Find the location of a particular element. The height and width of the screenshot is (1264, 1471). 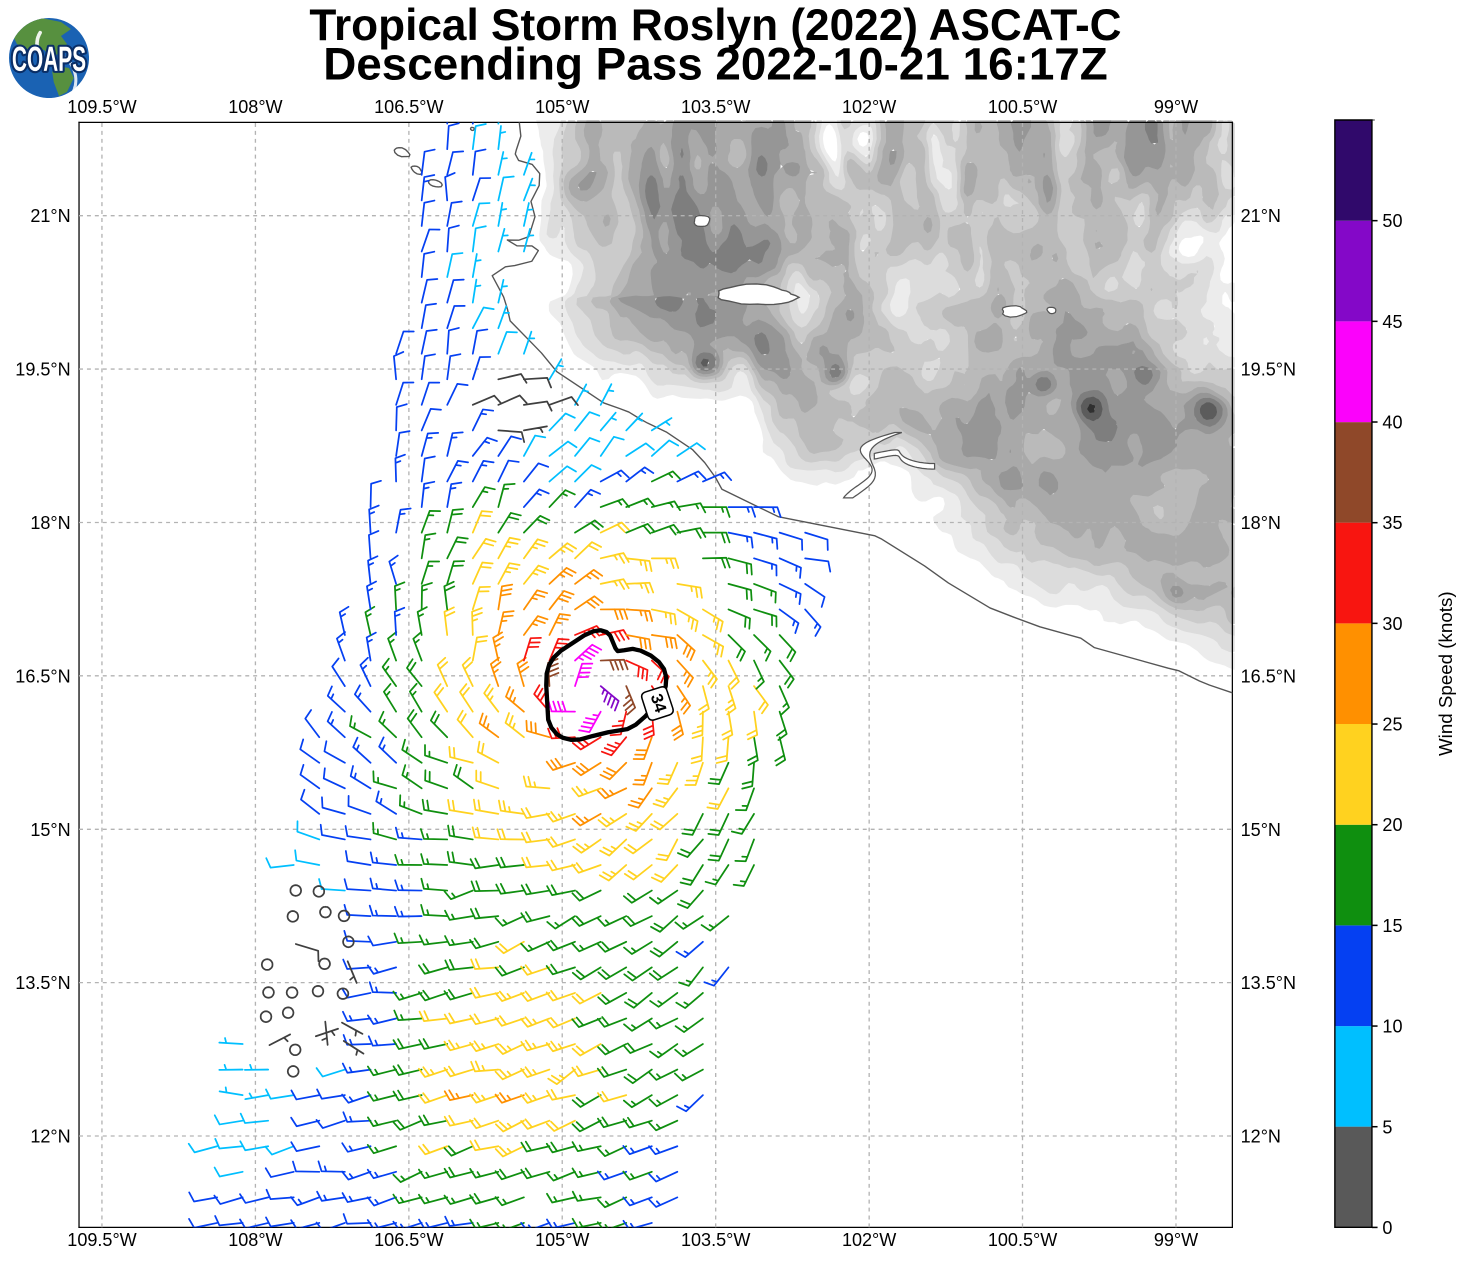

svg-text: 10 is located at coordinates (1392, 1027).